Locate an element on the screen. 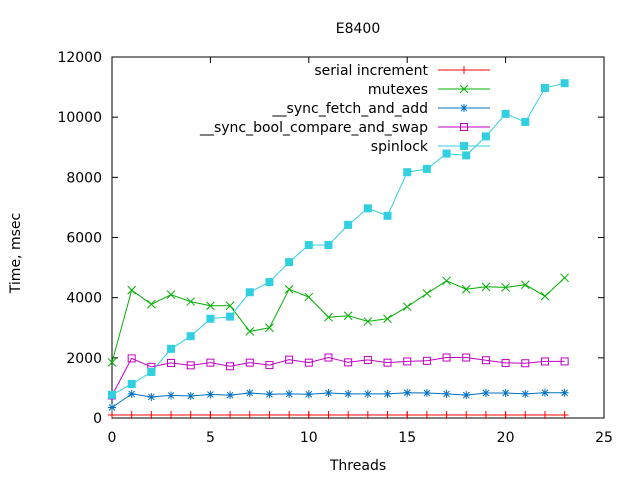 Image resolution: width=640 pixels, height=480 pixels. x-tick-label: 10 is located at coordinates (309, 438).